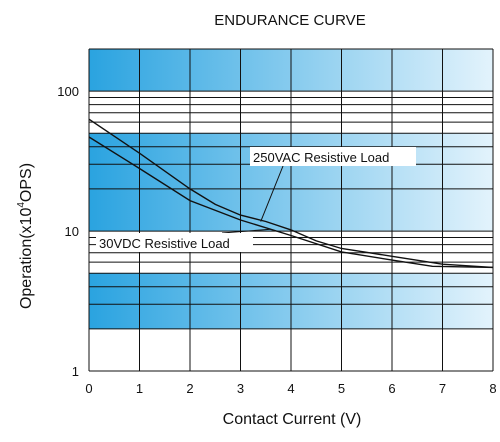 The width and height of the screenshot is (500, 442). I want to click on y-tick-label: 10, so click(72, 231).